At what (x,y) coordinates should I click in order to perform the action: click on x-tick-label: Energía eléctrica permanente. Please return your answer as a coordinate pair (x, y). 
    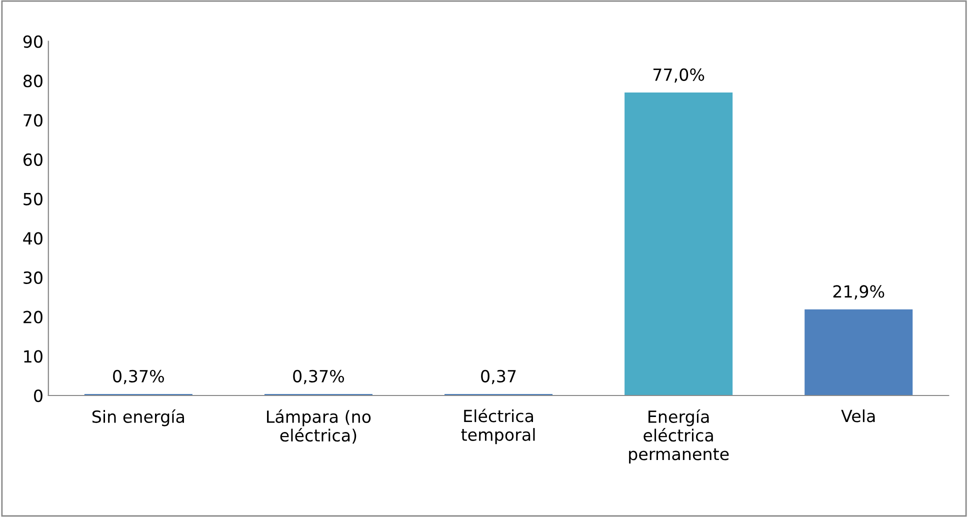
    Looking at the image, I should click on (679, 436).